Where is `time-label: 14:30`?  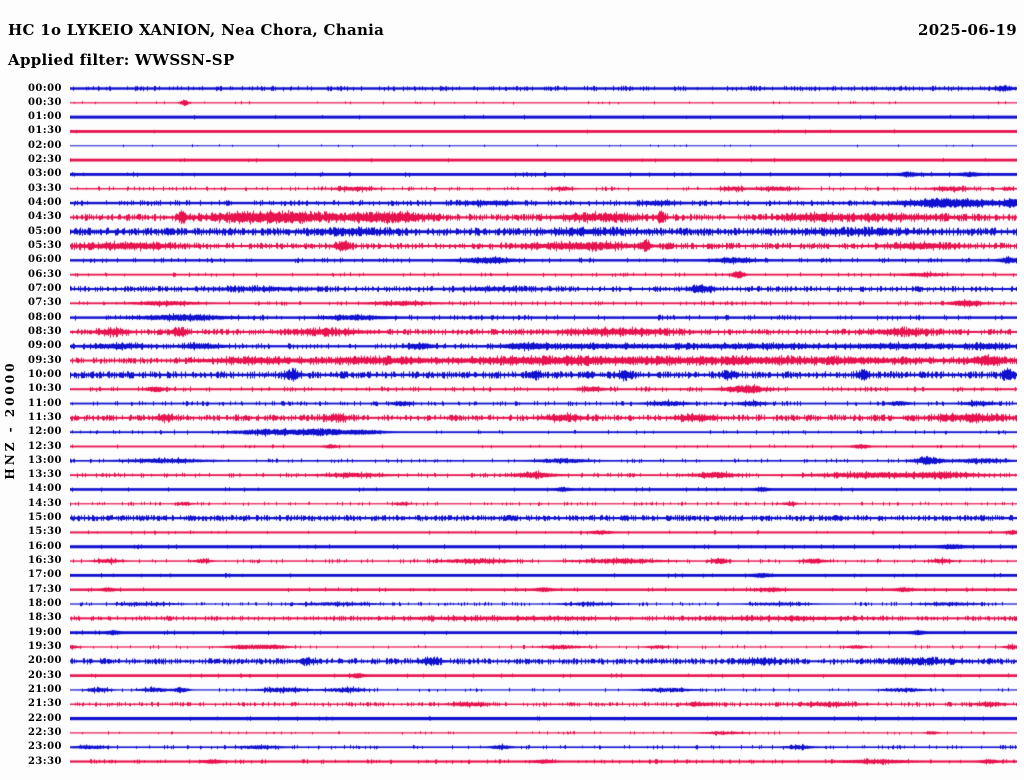 time-label: 14:30 is located at coordinates (44, 503).